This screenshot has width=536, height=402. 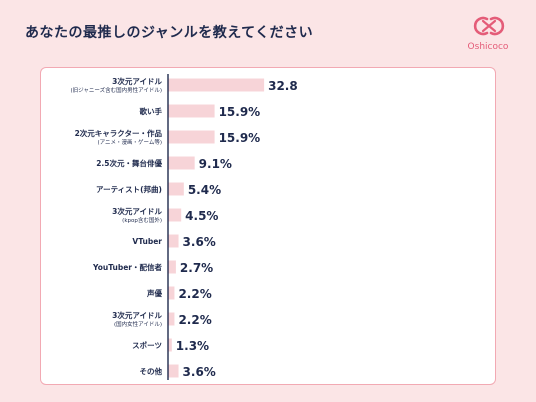 I want to click on category-label: YouTuber・配信者, so click(x=127, y=267).